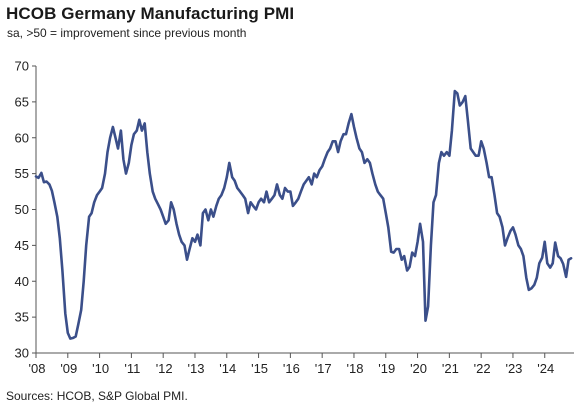 The image size is (586, 408). Describe the element at coordinates (97, 396) in the screenshot. I see `source-note: Sources: HCOB, S&P Global PMI.` at that location.